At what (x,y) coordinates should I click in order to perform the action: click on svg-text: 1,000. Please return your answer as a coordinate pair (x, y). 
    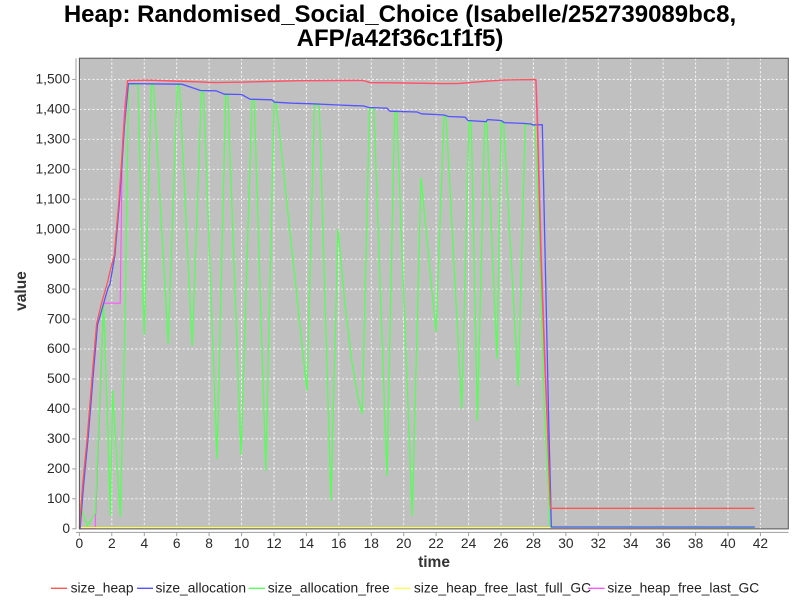
    Looking at the image, I should click on (52, 228).